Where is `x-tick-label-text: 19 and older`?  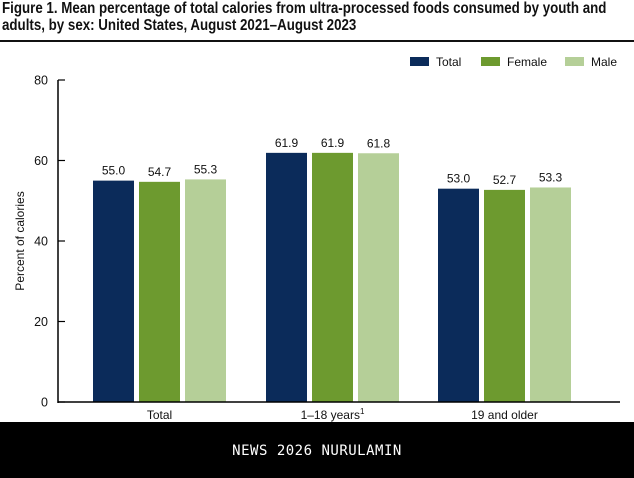
x-tick-label-text: 19 and older is located at coordinates (504, 415).